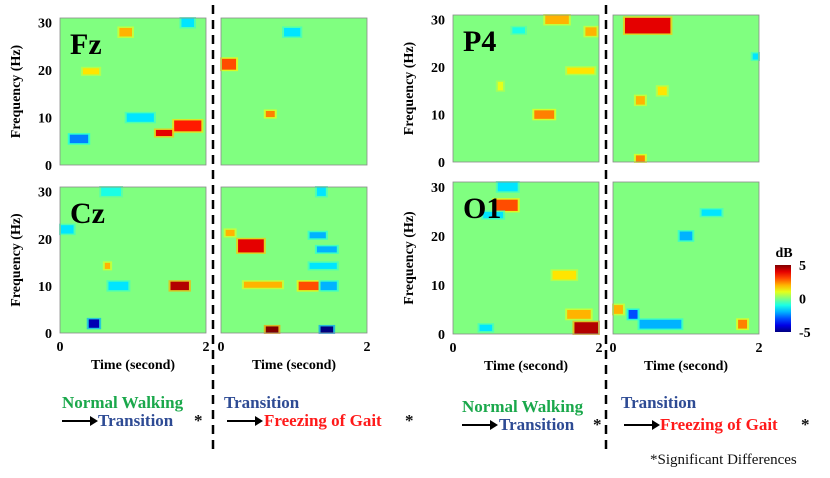  I want to click on caption-right-transition: Transition, so click(537, 424).